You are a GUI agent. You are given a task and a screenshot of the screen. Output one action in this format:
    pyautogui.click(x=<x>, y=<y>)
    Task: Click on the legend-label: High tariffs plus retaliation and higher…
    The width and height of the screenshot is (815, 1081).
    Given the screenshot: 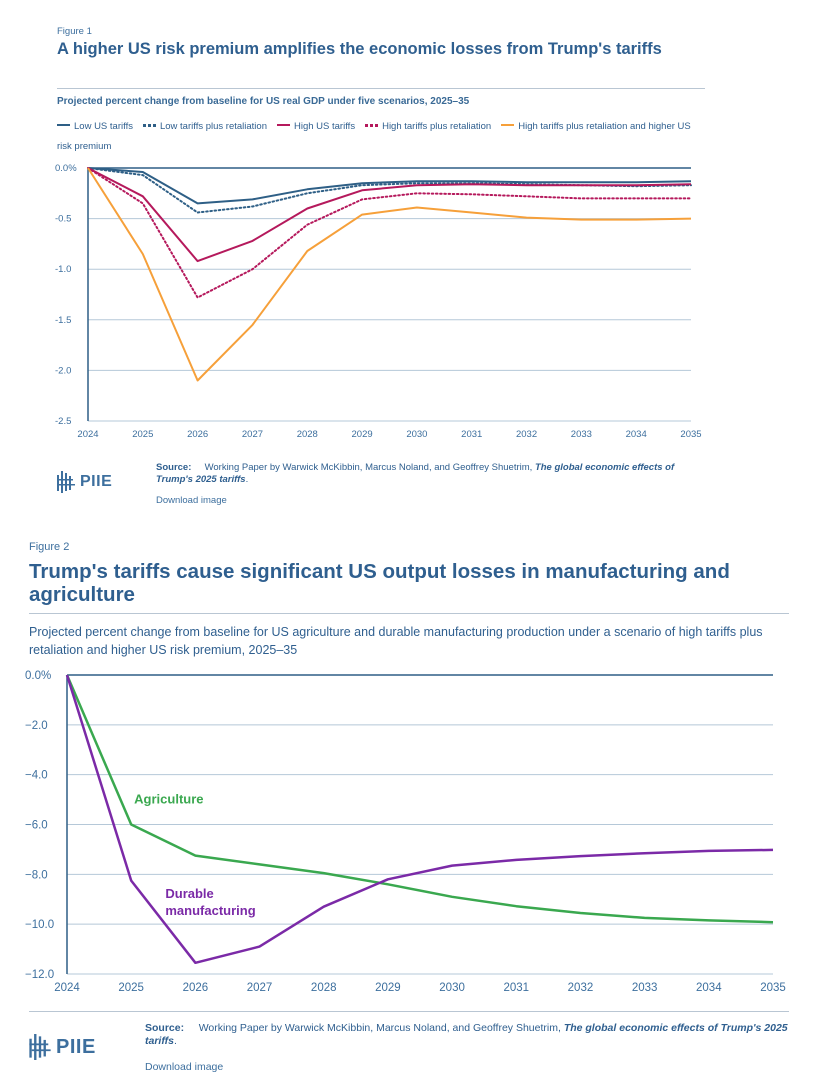 What is the action you would take?
    pyautogui.click(x=374, y=136)
    